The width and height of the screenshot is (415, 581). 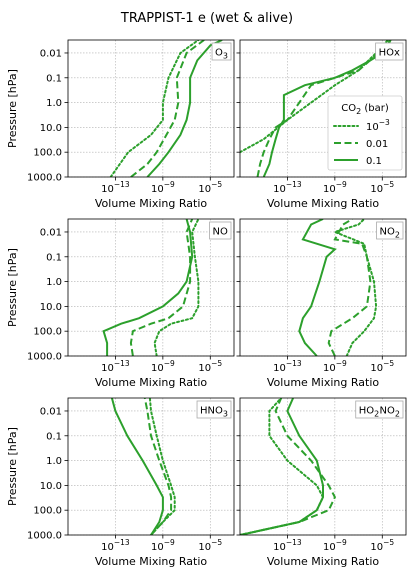 I want to click on figure-title: TRAPPIST-1 e (wet & alive), so click(x=206, y=18).